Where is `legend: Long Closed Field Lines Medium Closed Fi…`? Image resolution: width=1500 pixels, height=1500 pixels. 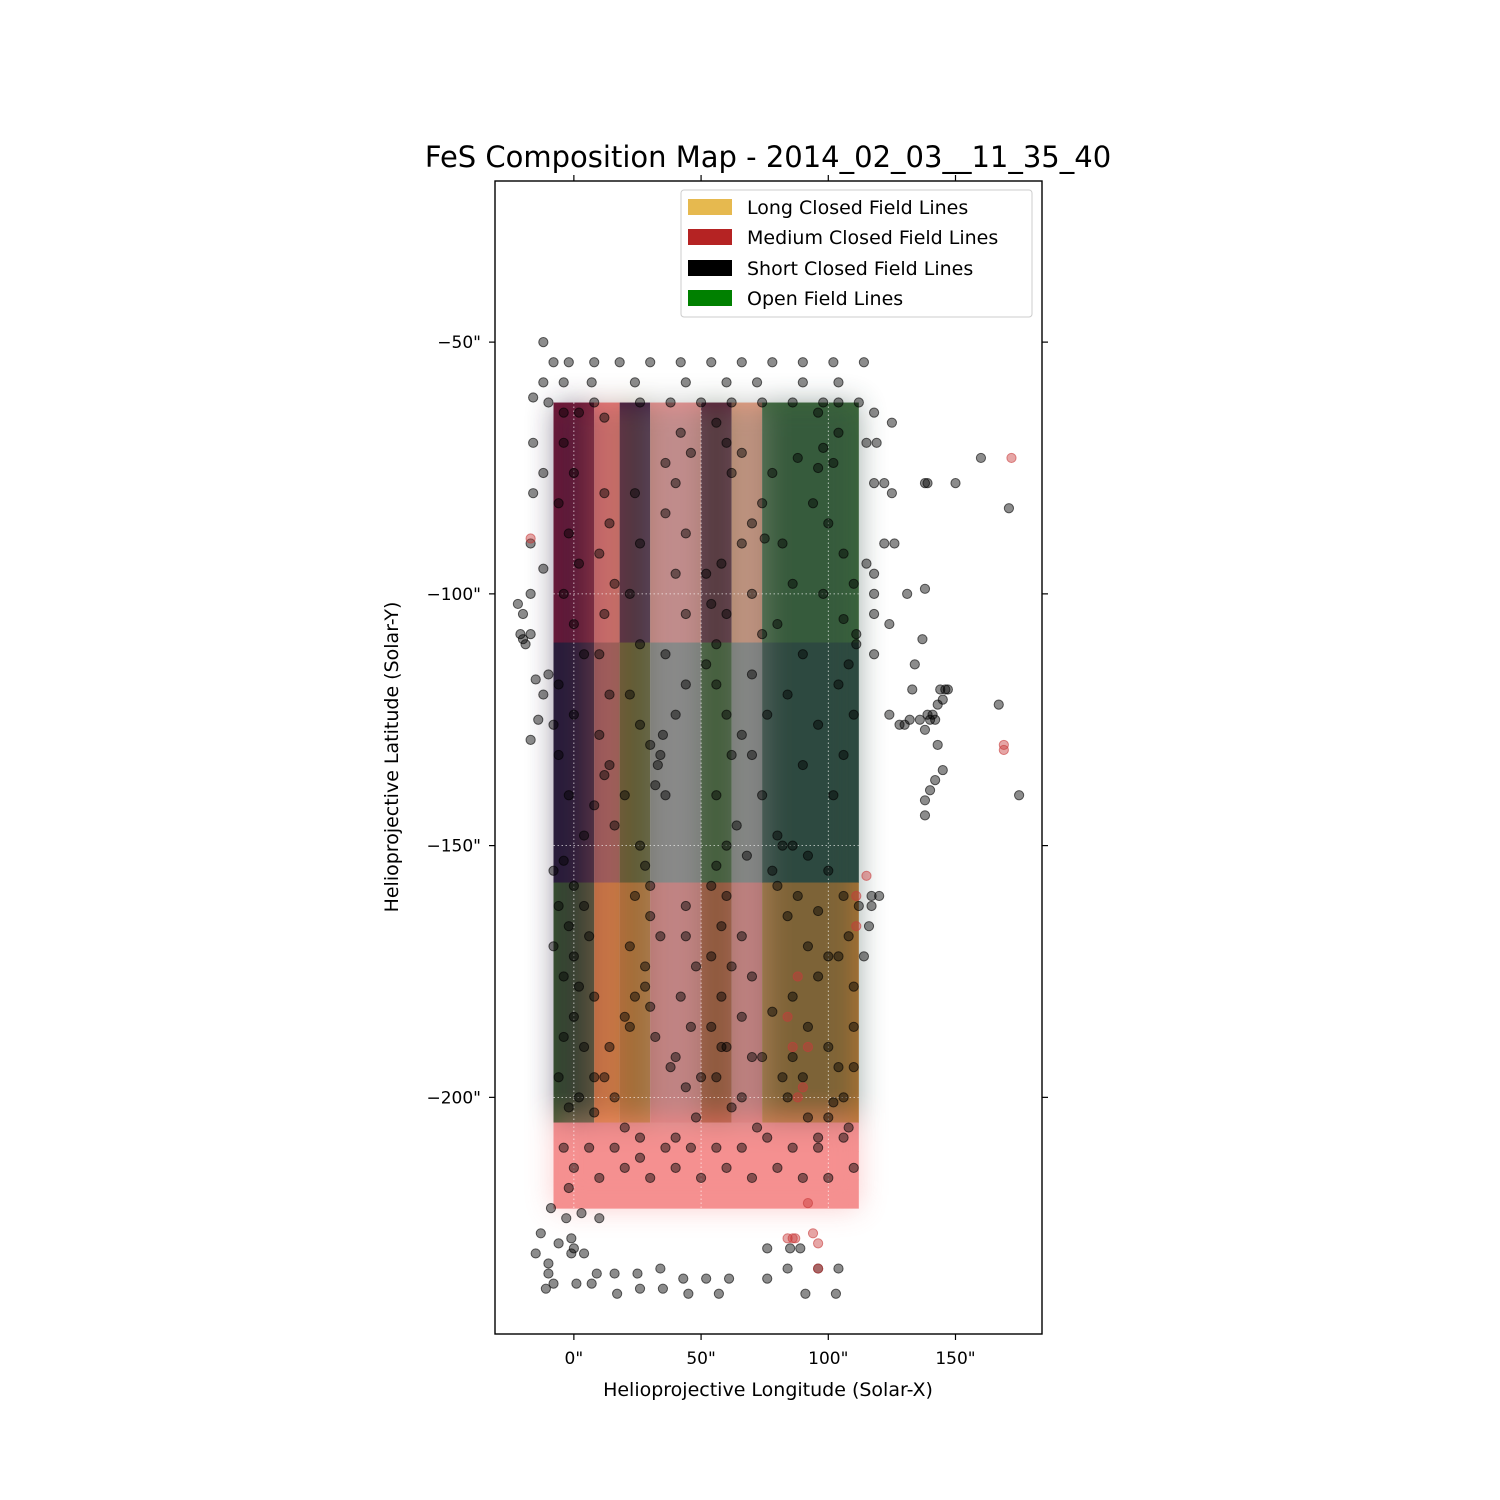 legend: Long Closed Field Lines Medium Closed Fi… is located at coordinates (856, 253).